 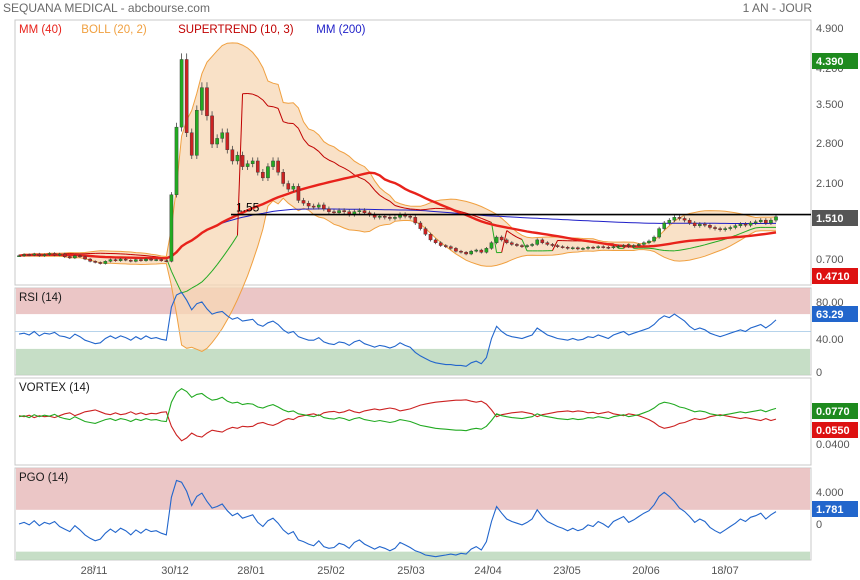 I want to click on chart-title: SEQUANA MEDICAL - abcbourse.com, so click(x=106, y=8).